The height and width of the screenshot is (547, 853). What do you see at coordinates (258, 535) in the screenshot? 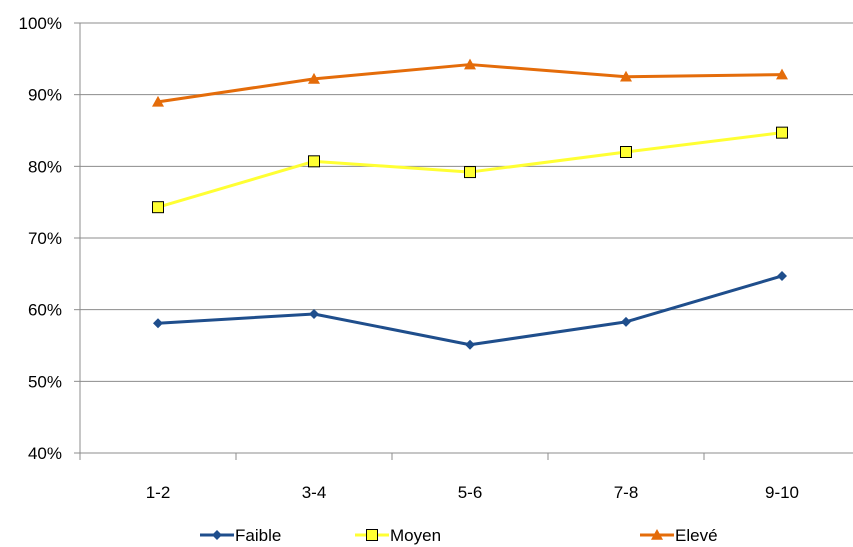
I see `legend-label: Faible` at bounding box center [258, 535].